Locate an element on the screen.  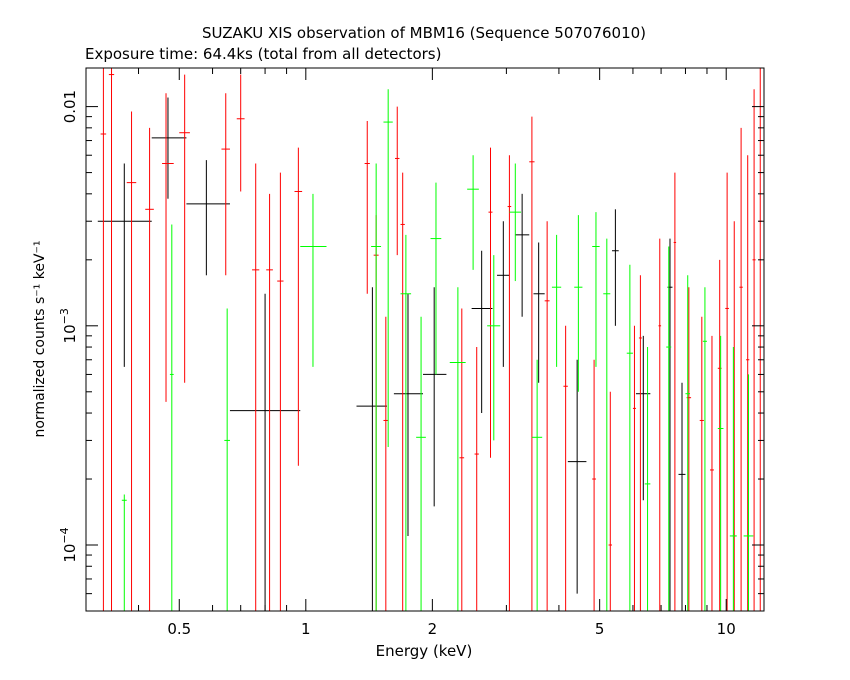
y-tick-label: 10−4 is located at coordinates (68, 544).